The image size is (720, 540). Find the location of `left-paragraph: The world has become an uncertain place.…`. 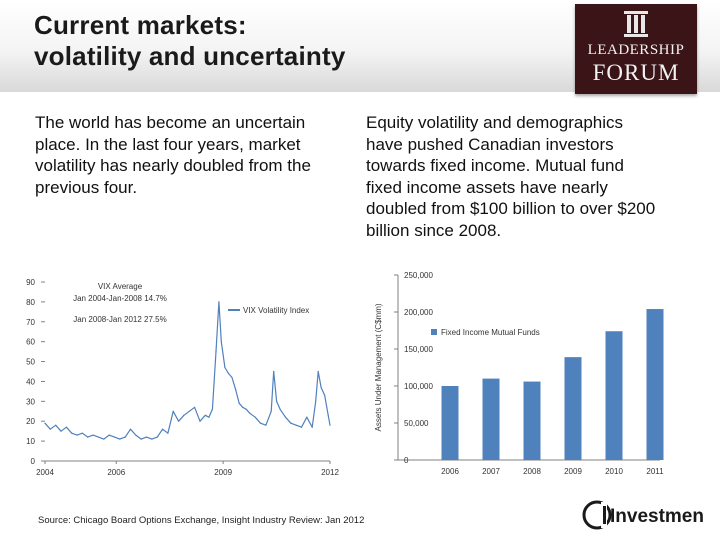

left-paragraph: The world has become an uncertain place.… is located at coordinates (173, 155).